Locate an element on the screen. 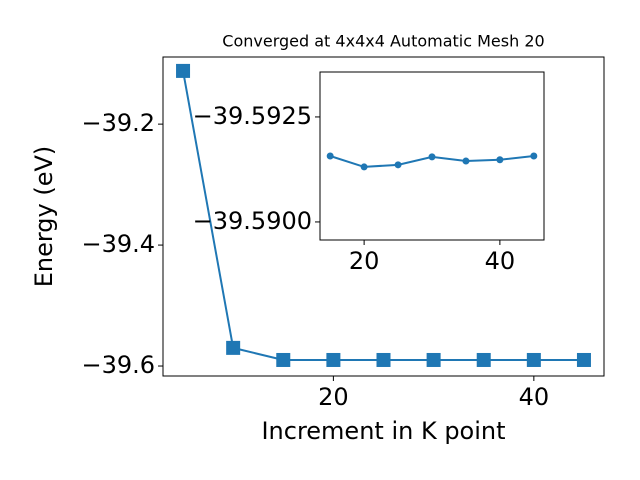 The width and height of the screenshot is (640, 480). y-tick-label: −39.6 is located at coordinates (118, 365).